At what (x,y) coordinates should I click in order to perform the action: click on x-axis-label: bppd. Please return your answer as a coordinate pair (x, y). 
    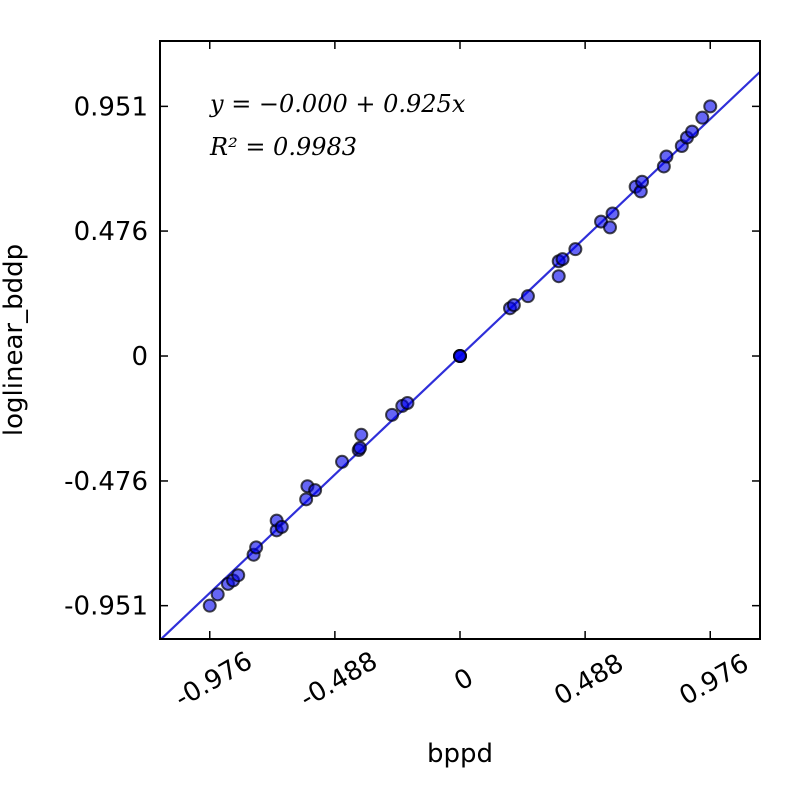
    Looking at the image, I should click on (460, 754).